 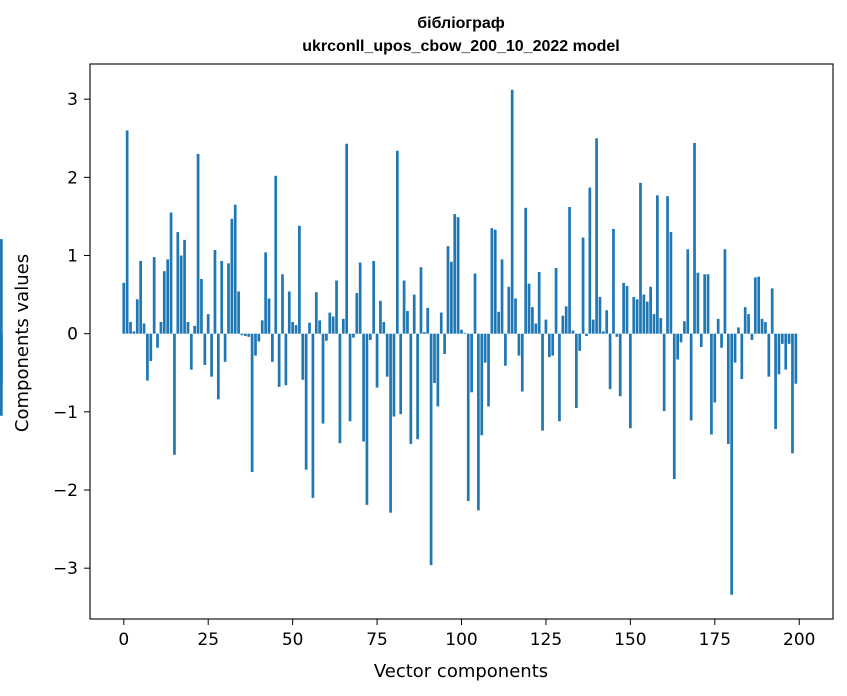 I want to click on y-axis-ticks: −3 −2 −1 0 1 2 3, so click(x=71, y=334).